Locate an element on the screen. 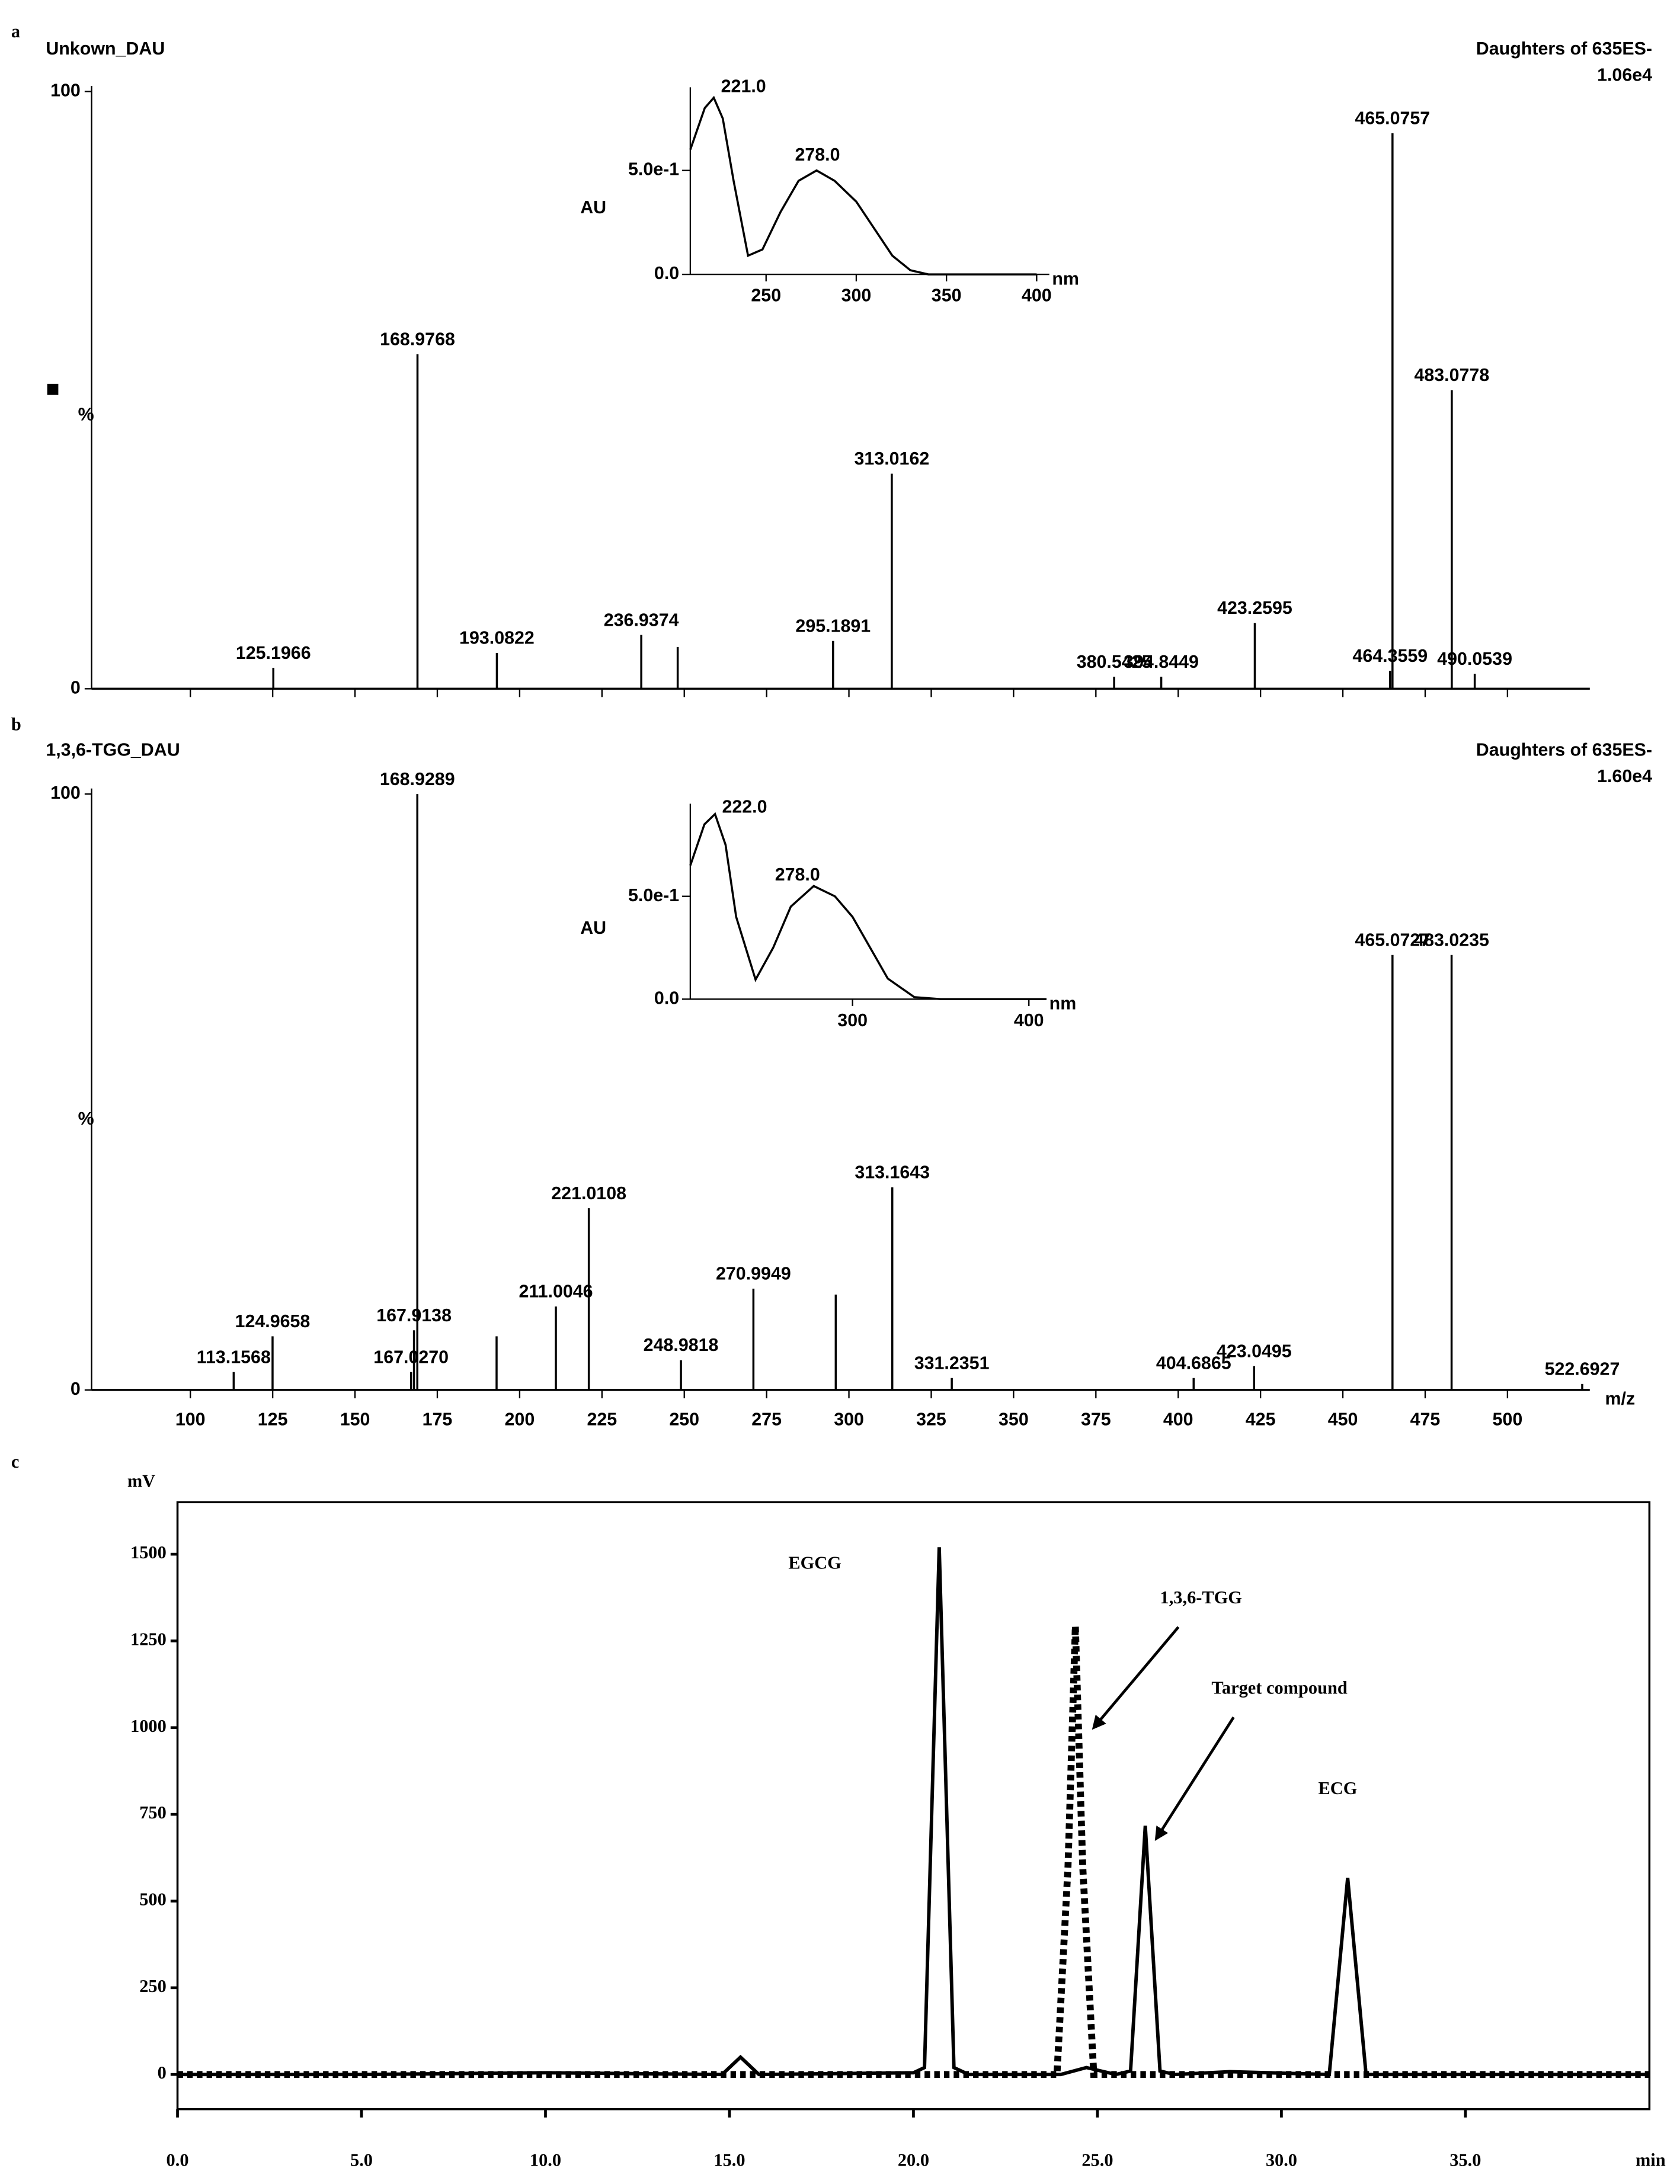 This screenshot has height=2184, width=1680. y-tick-label: 500 is located at coordinates (153, 1899).